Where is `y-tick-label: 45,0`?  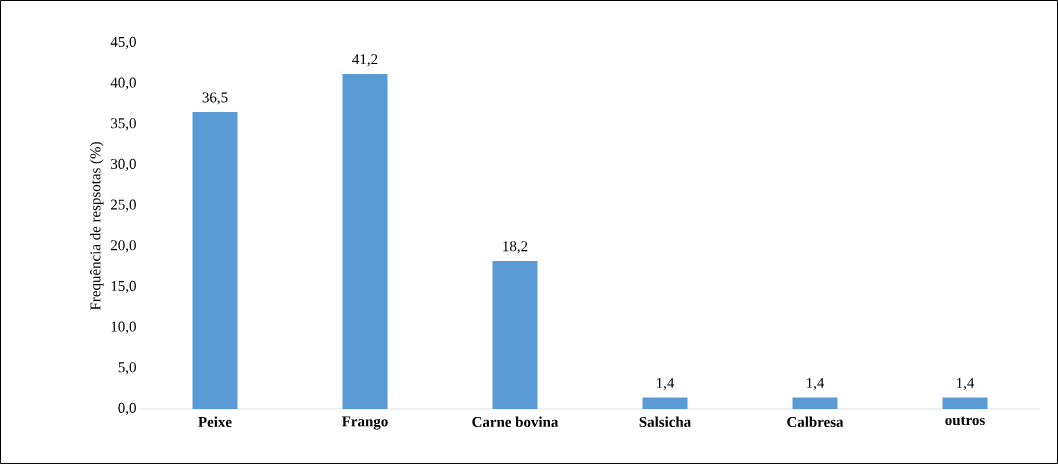
y-tick-label: 45,0 is located at coordinates (123, 43).